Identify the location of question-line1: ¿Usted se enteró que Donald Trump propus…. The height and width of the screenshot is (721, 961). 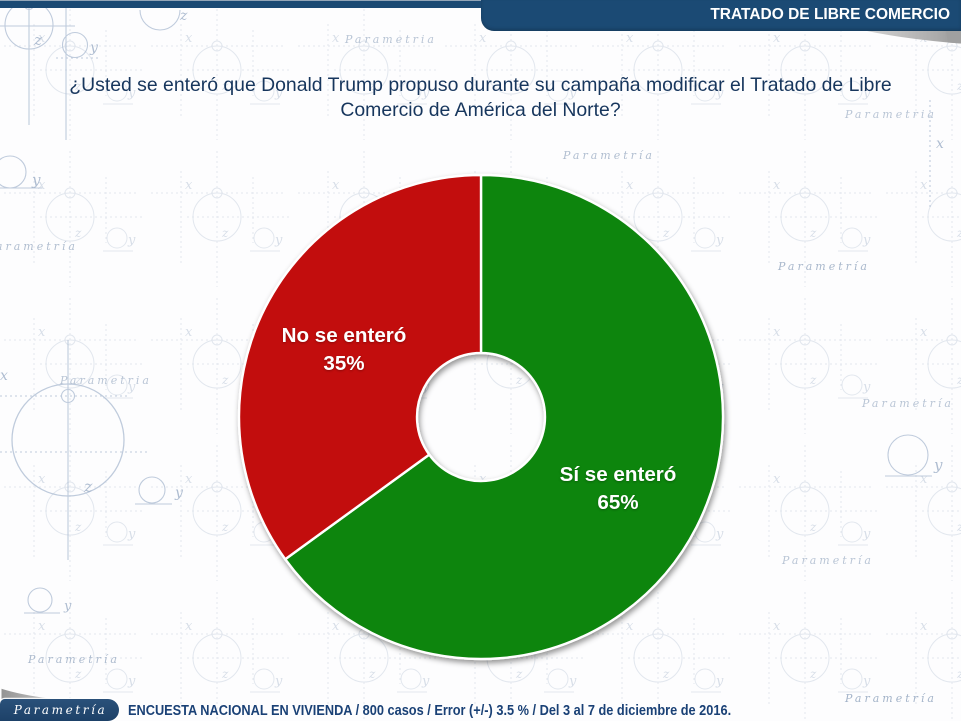
(480, 85).